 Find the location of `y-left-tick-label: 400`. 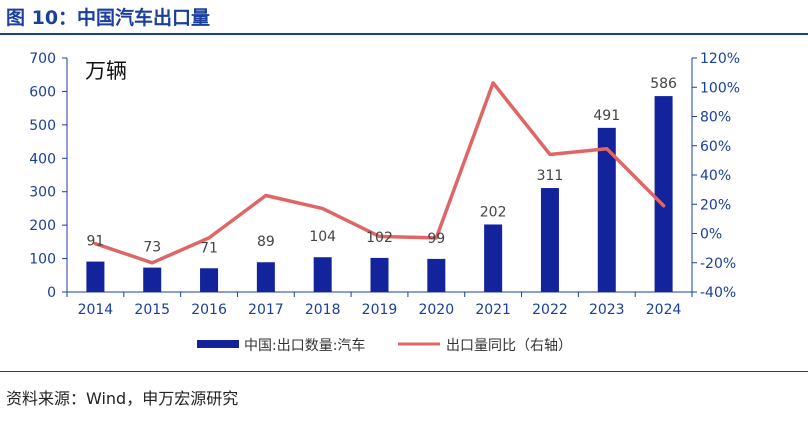

y-left-tick-label: 400 is located at coordinates (42, 159).